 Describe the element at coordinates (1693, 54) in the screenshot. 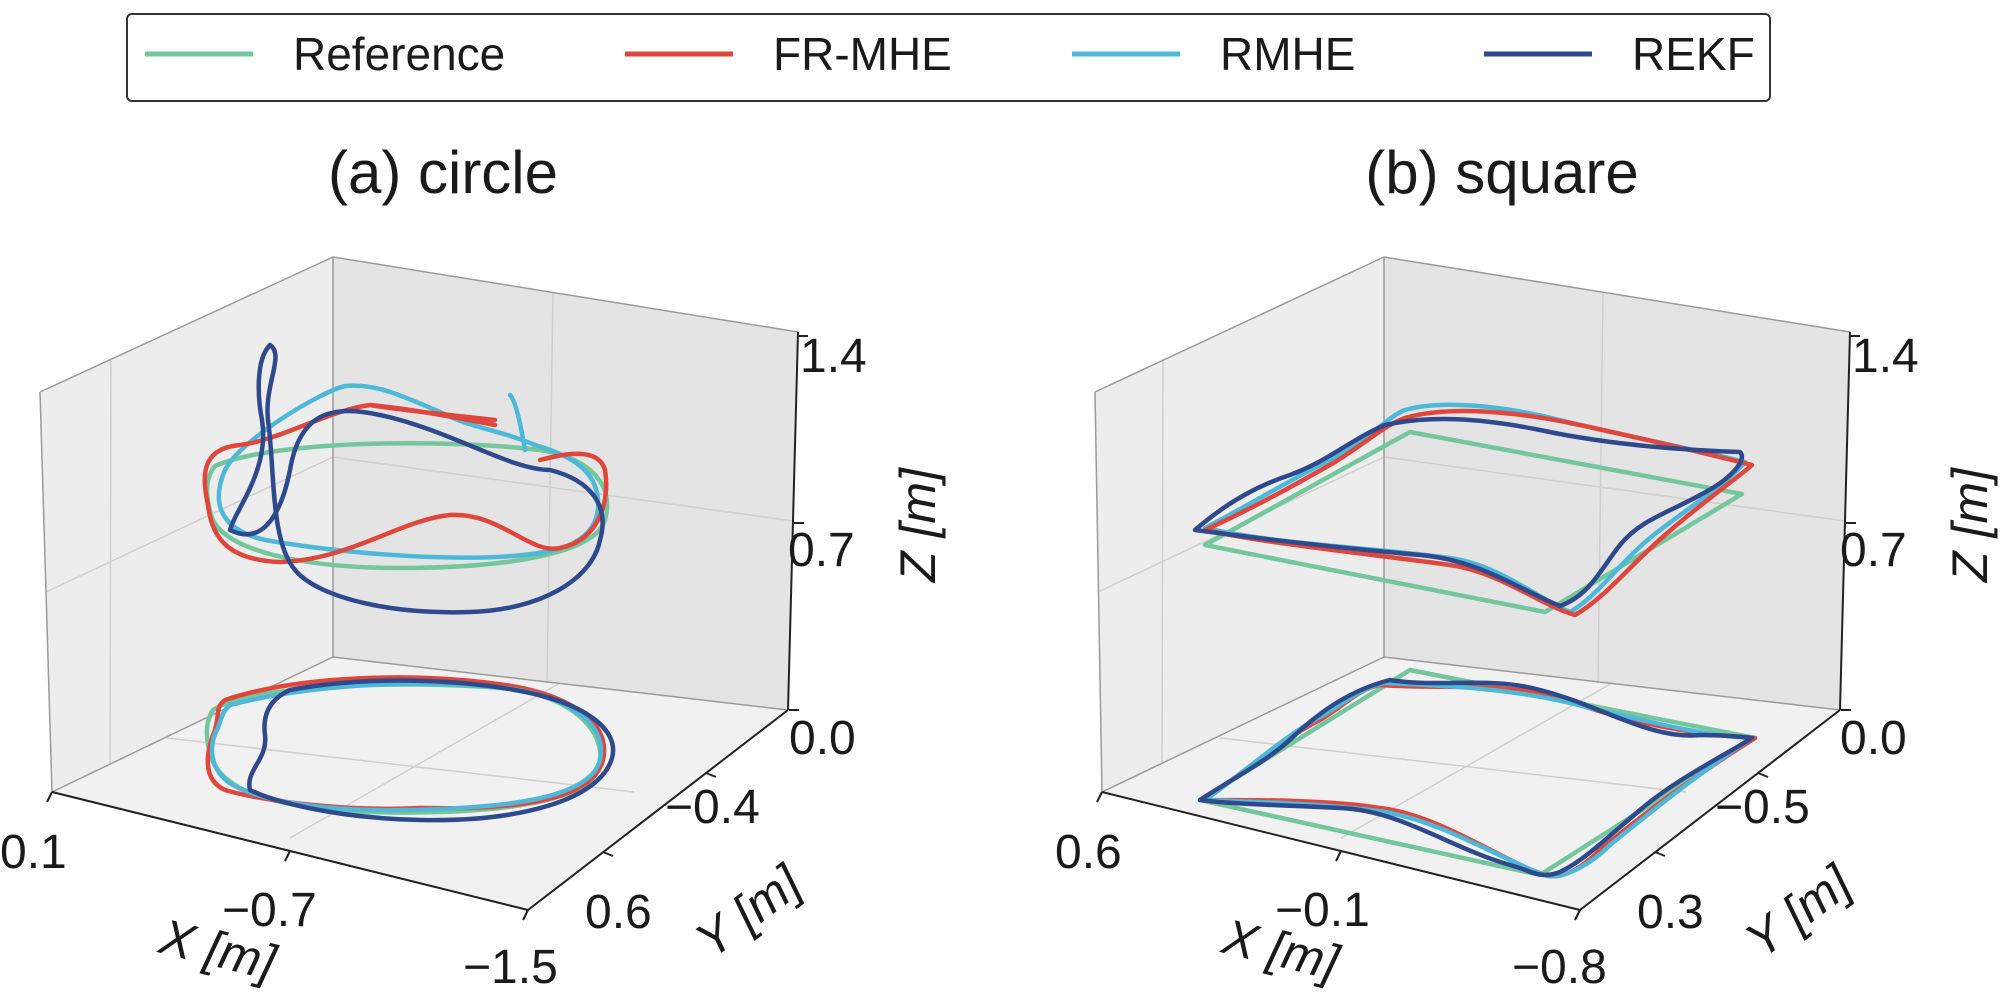

I see `legend-label: REKF` at that location.